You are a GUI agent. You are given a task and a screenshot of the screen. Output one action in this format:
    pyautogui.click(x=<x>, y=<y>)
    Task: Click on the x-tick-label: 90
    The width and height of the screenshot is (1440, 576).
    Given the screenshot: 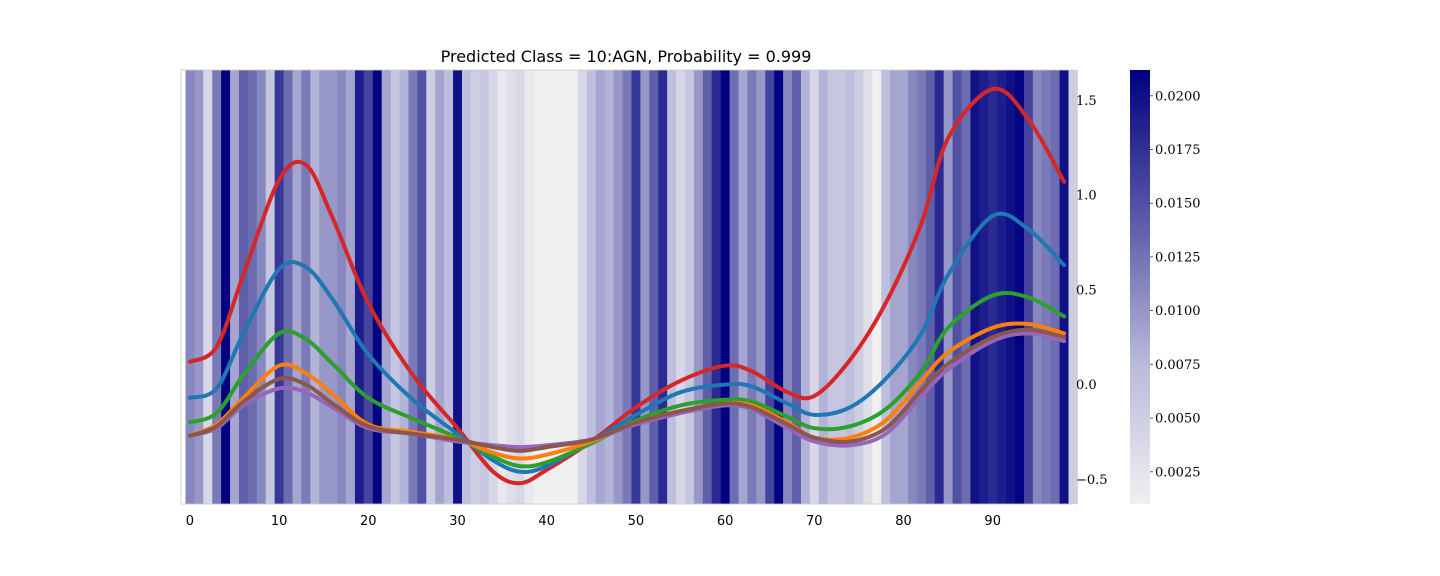 What is the action you would take?
    pyautogui.click(x=992, y=521)
    